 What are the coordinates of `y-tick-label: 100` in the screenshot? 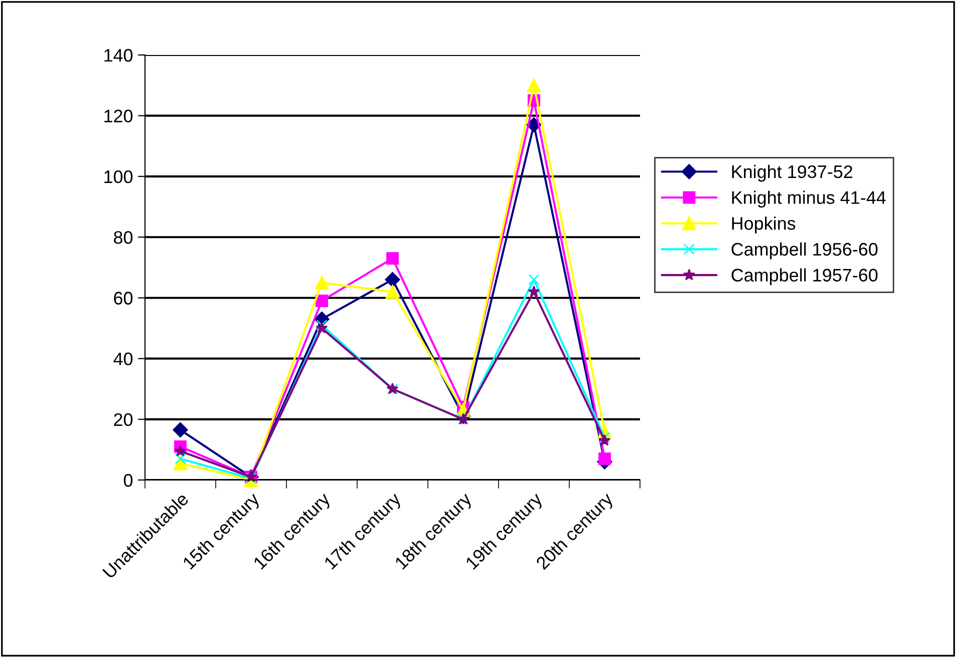 It's located at (118, 177).